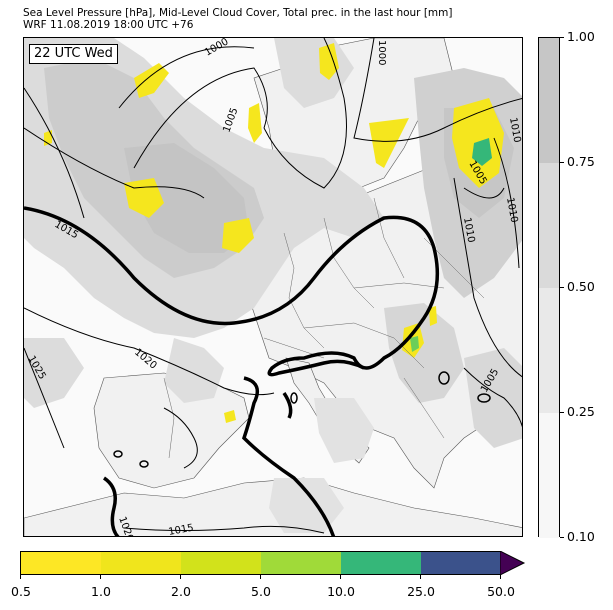  I want to click on precip-tick-label: 10.0, so click(341, 591).